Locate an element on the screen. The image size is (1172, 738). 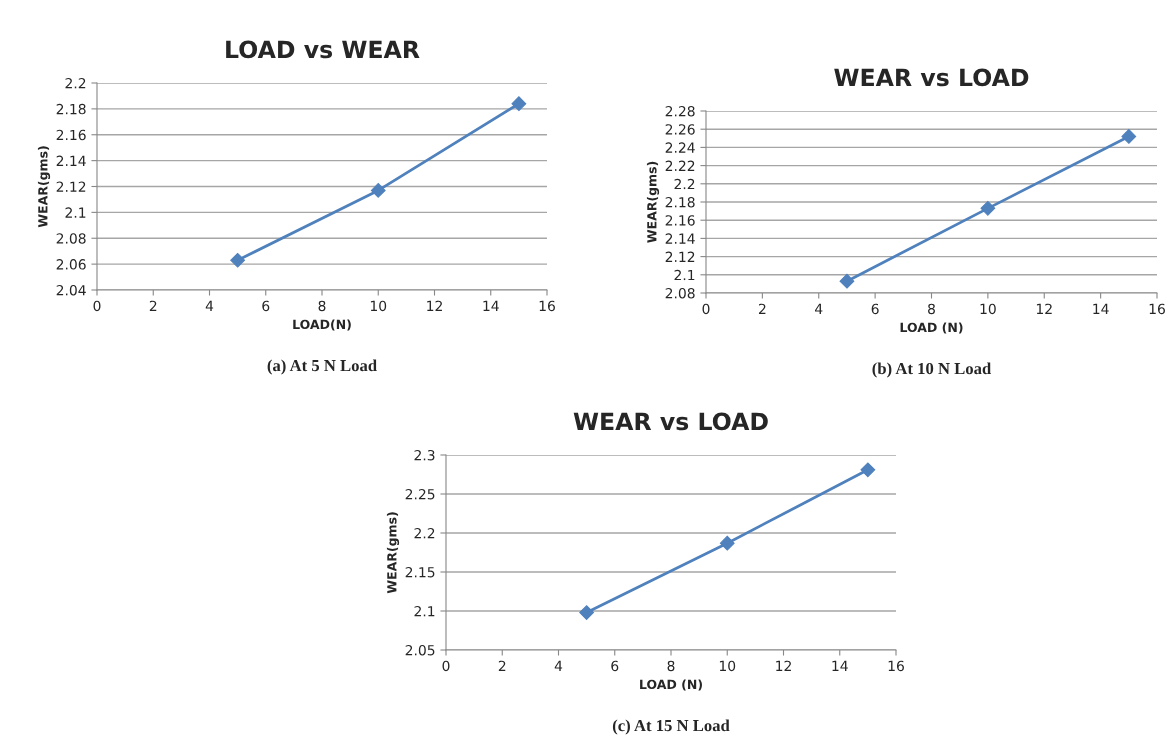
y-tick-label: 2.15 is located at coordinates (420, 572).